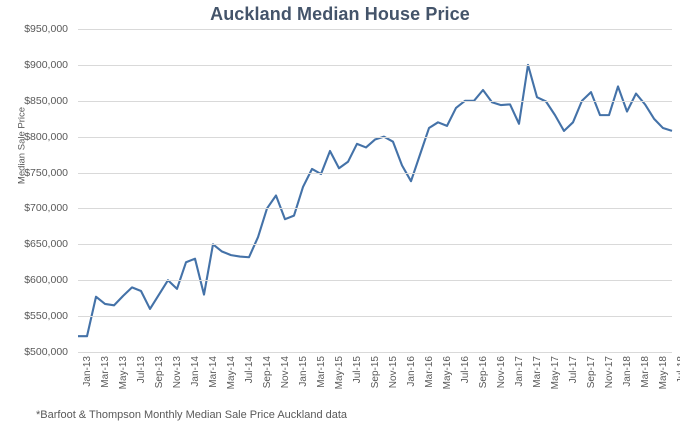  What do you see at coordinates (340, 14) in the screenshot?
I see `chart-title: Auckland Median House Price` at bounding box center [340, 14].